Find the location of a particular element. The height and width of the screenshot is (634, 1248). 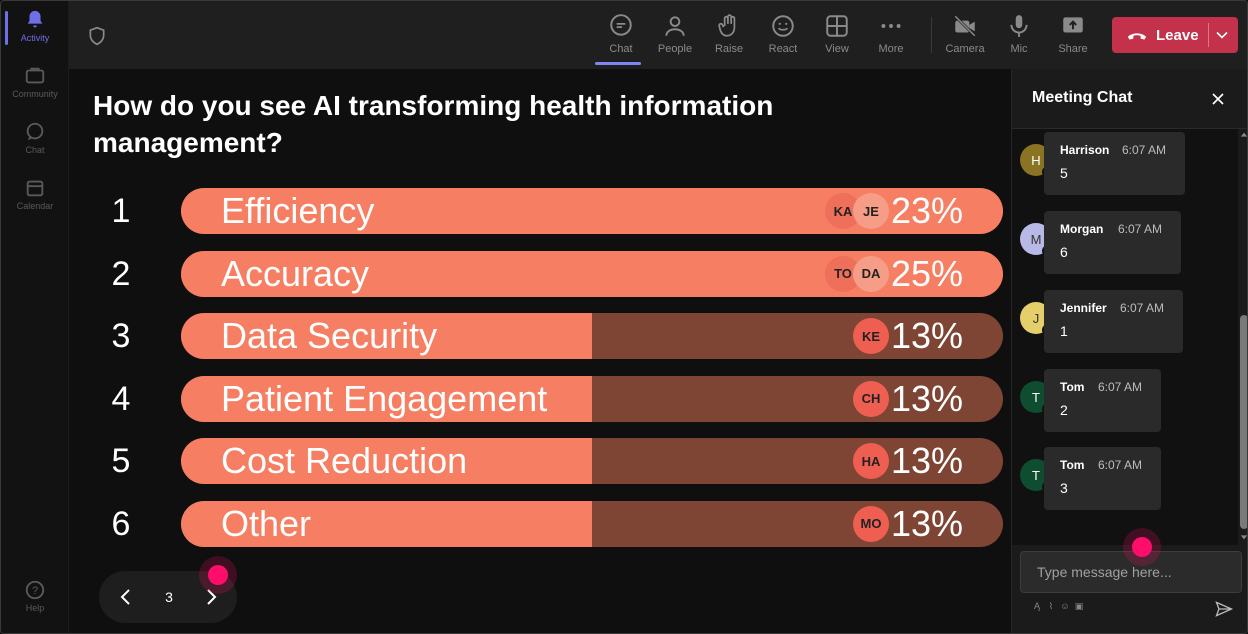

meeting-toolbar: Chat People Raise React View More Camera is located at coordinates (658, 35).